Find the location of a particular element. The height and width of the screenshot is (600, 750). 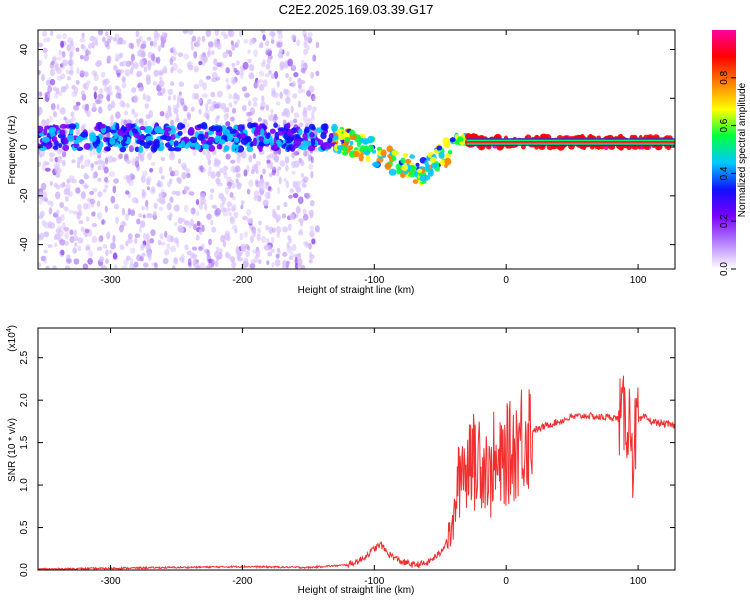

snr-x-tick-label: 0 is located at coordinates (506, 581).